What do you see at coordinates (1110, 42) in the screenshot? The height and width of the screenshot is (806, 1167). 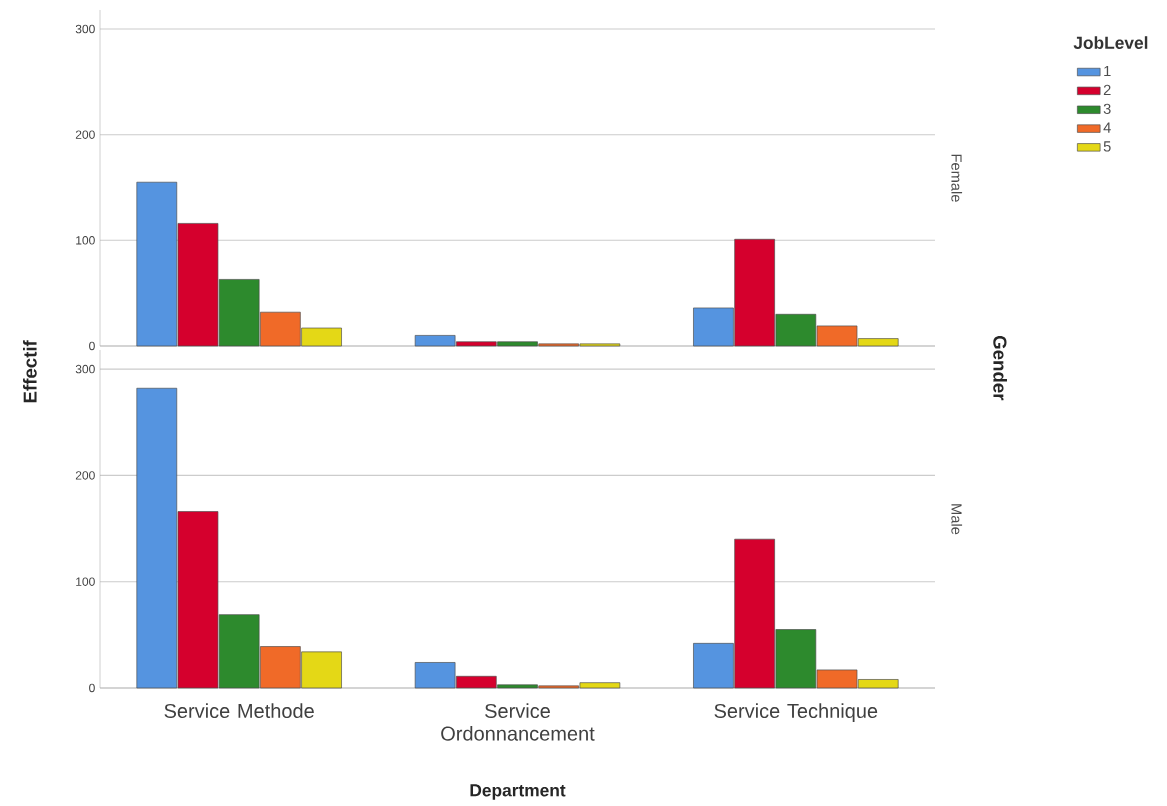 I see `legend-title: JobLevel` at bounding box center [1110, 42].